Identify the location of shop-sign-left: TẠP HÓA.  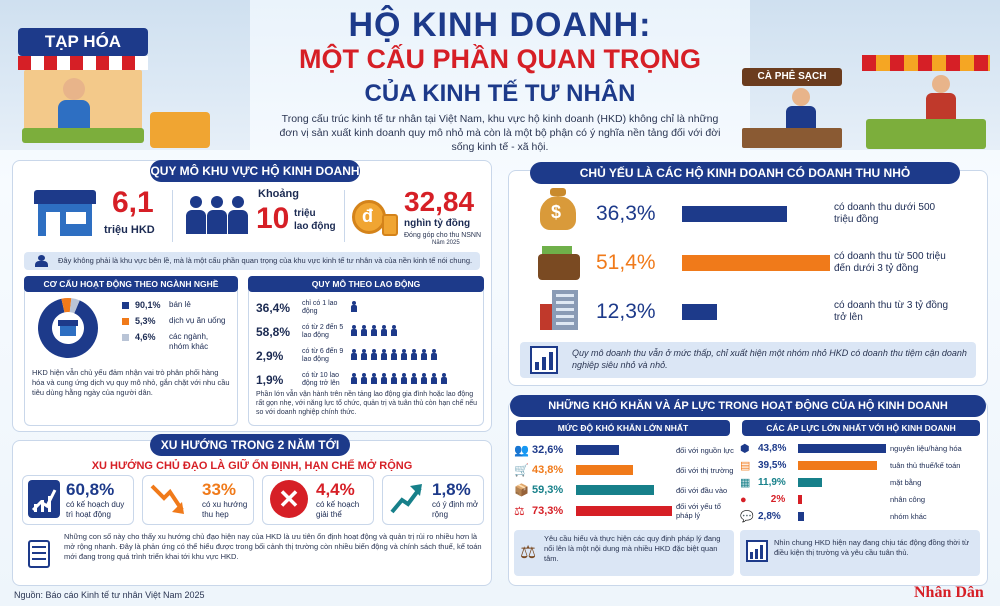
(83, 41).